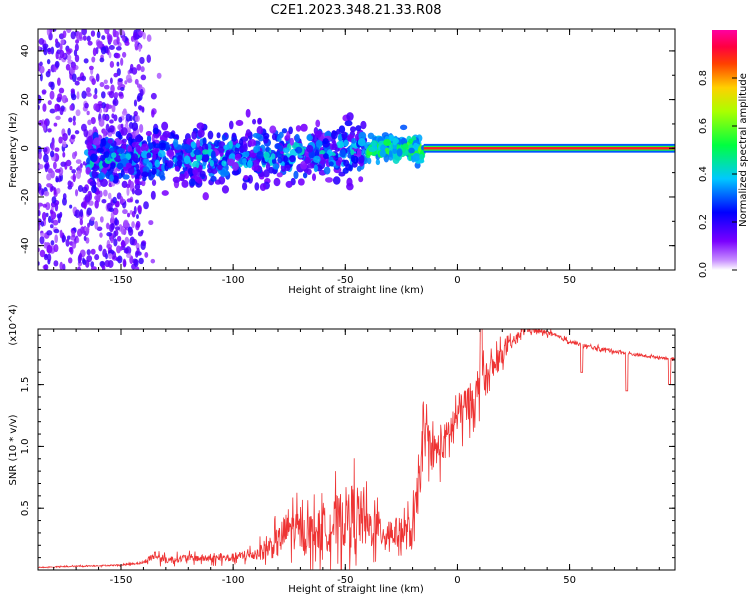 This screenshot has height=600, width=750. I want to click on colorbar-tick-label: 0.0, so click(703, 270).